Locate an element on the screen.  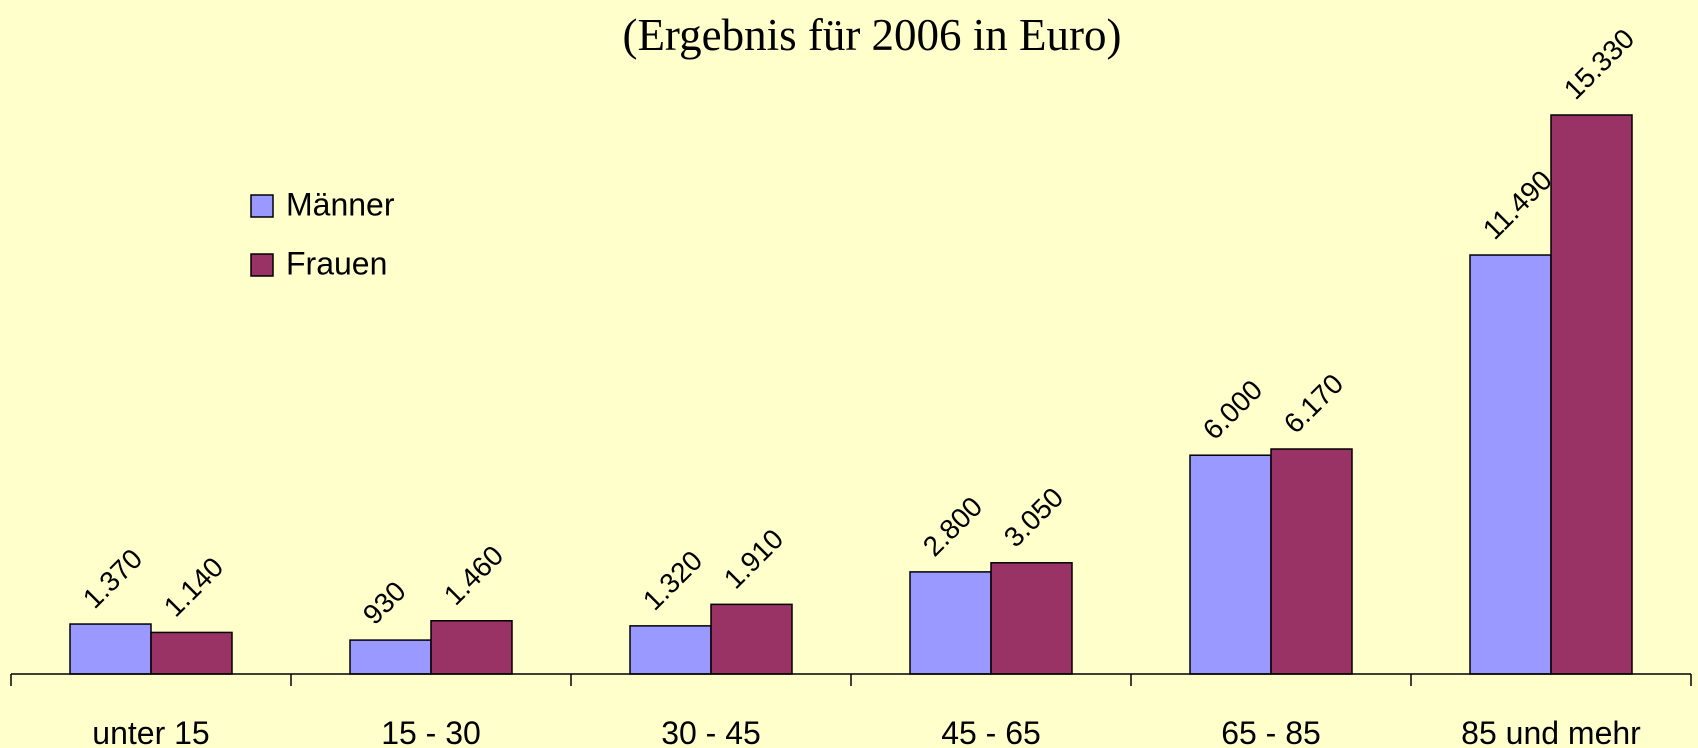
x-tick-label: 85 und mehr is located at coordinates (1551, 731).